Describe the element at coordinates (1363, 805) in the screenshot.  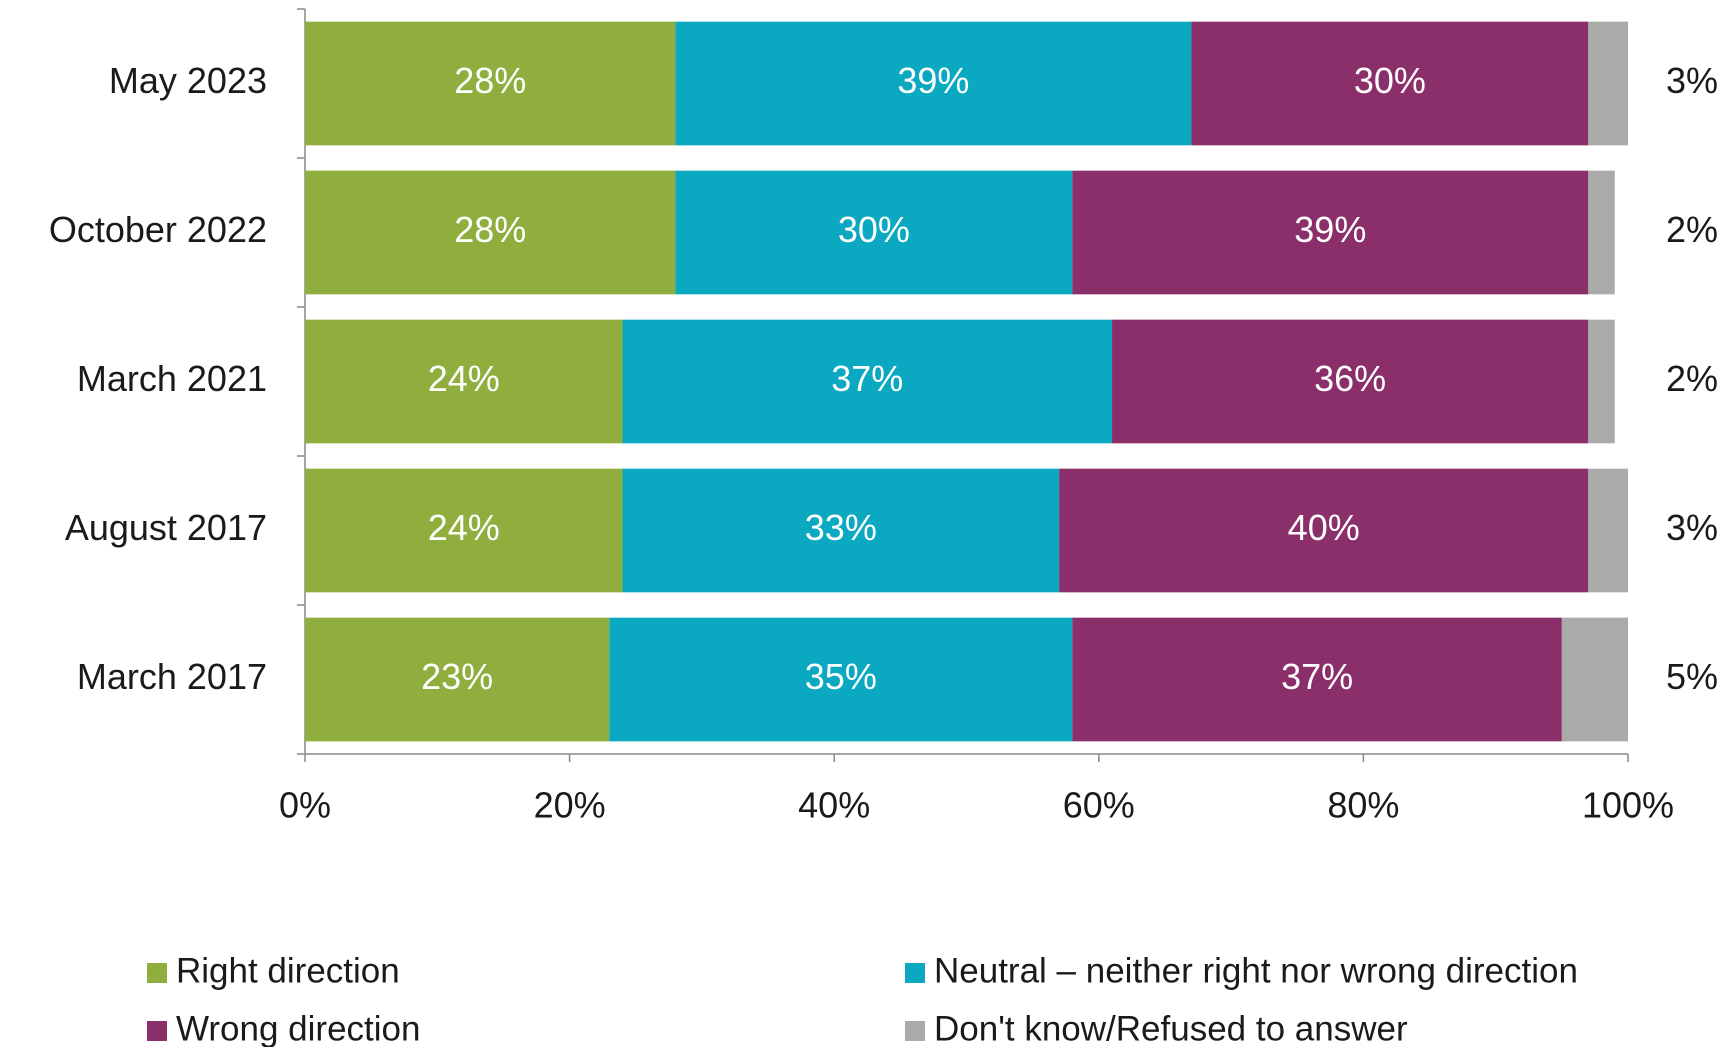
I see `x-tick-label: 80%` at that location.